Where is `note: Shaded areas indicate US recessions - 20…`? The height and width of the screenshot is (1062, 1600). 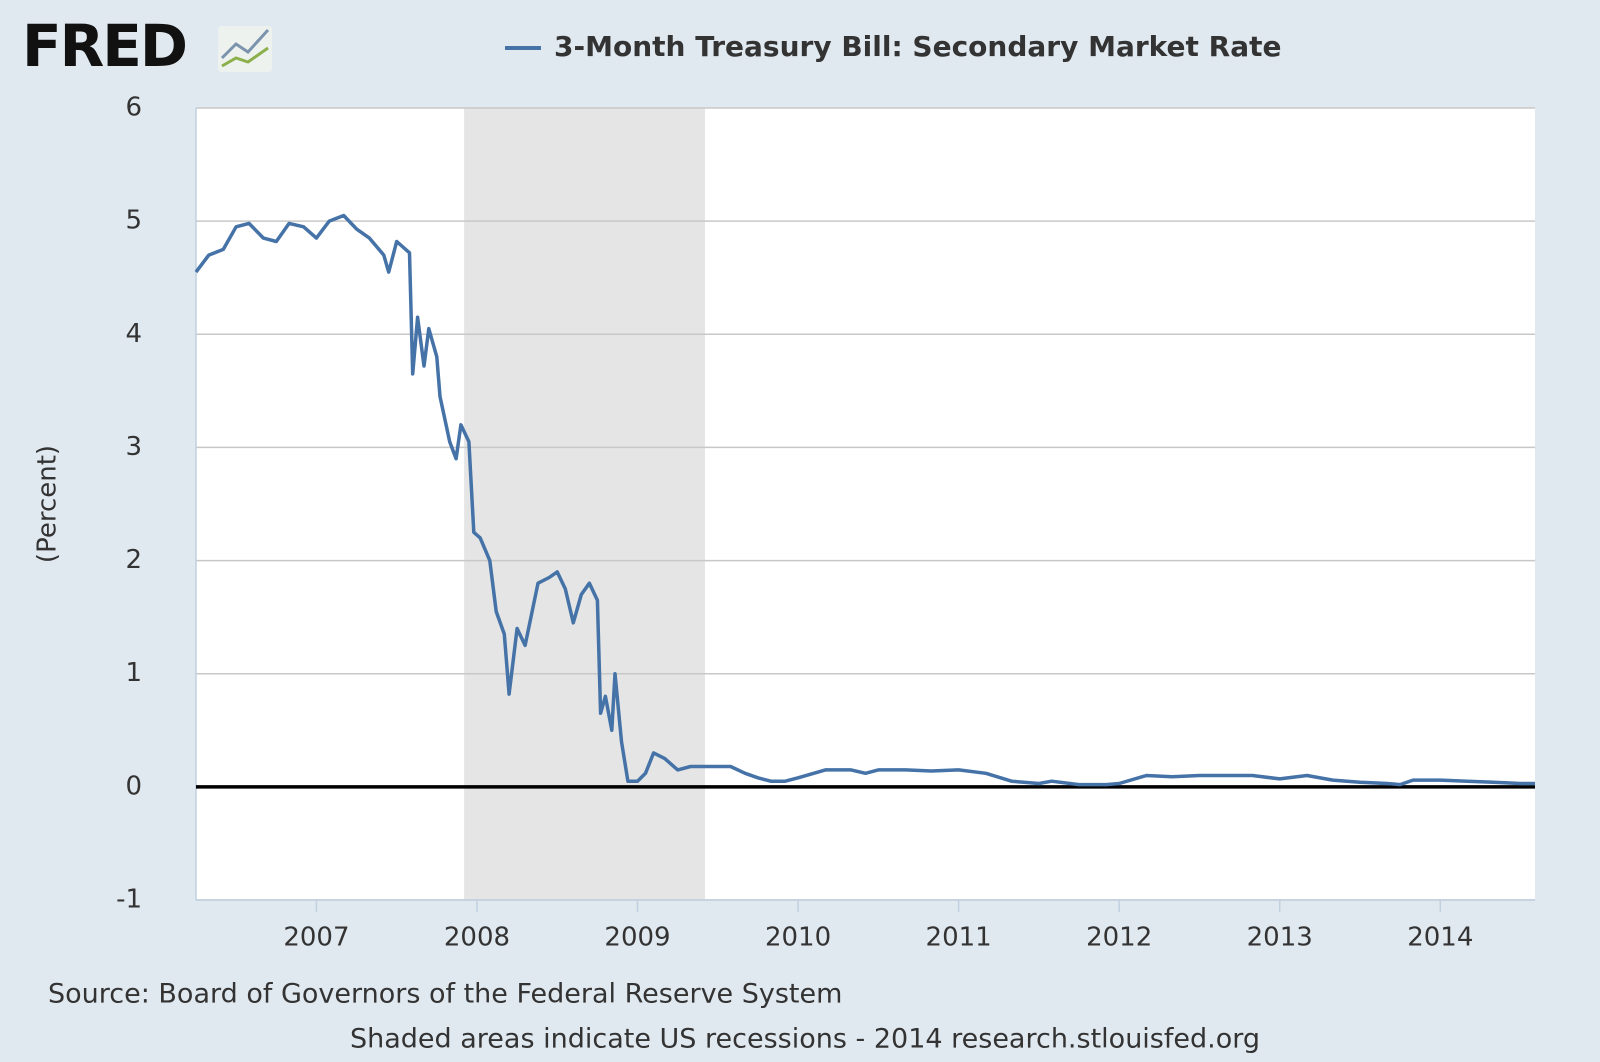 note: Shaded areas indicate US recessions - 20… is located at coordinates (805, 1039).